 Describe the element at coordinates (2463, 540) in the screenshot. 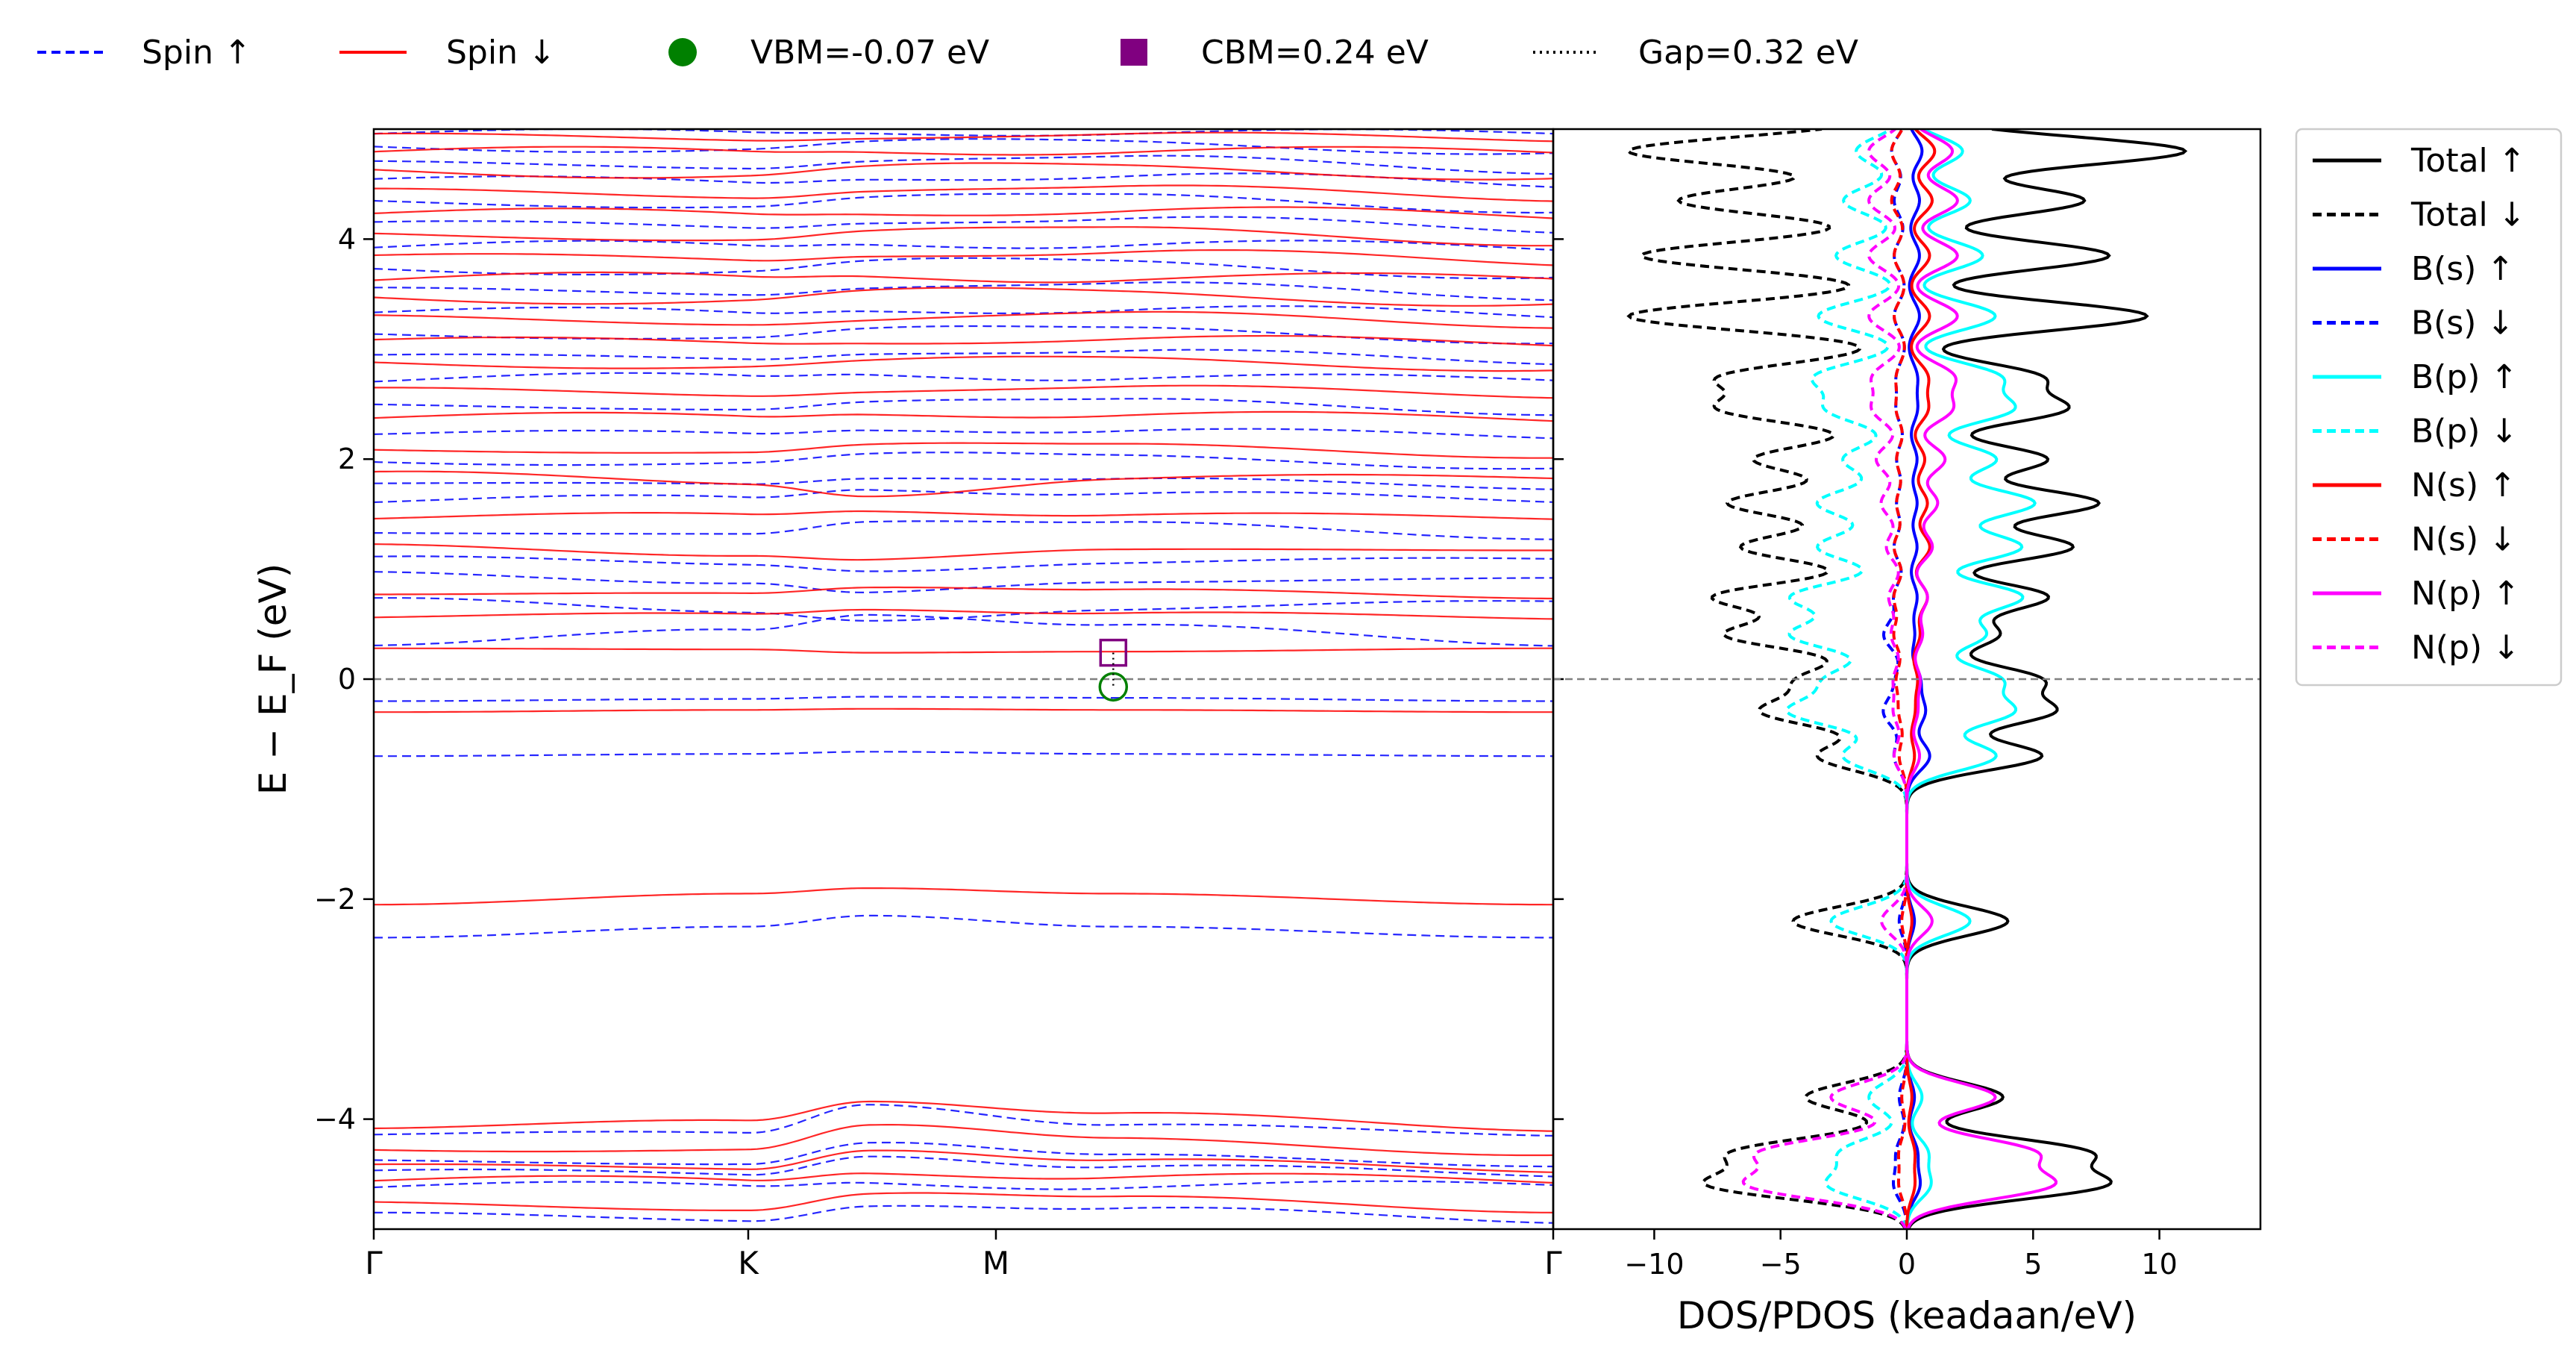

I see `dos-legend-label-7: N(s) ↓` at that location.